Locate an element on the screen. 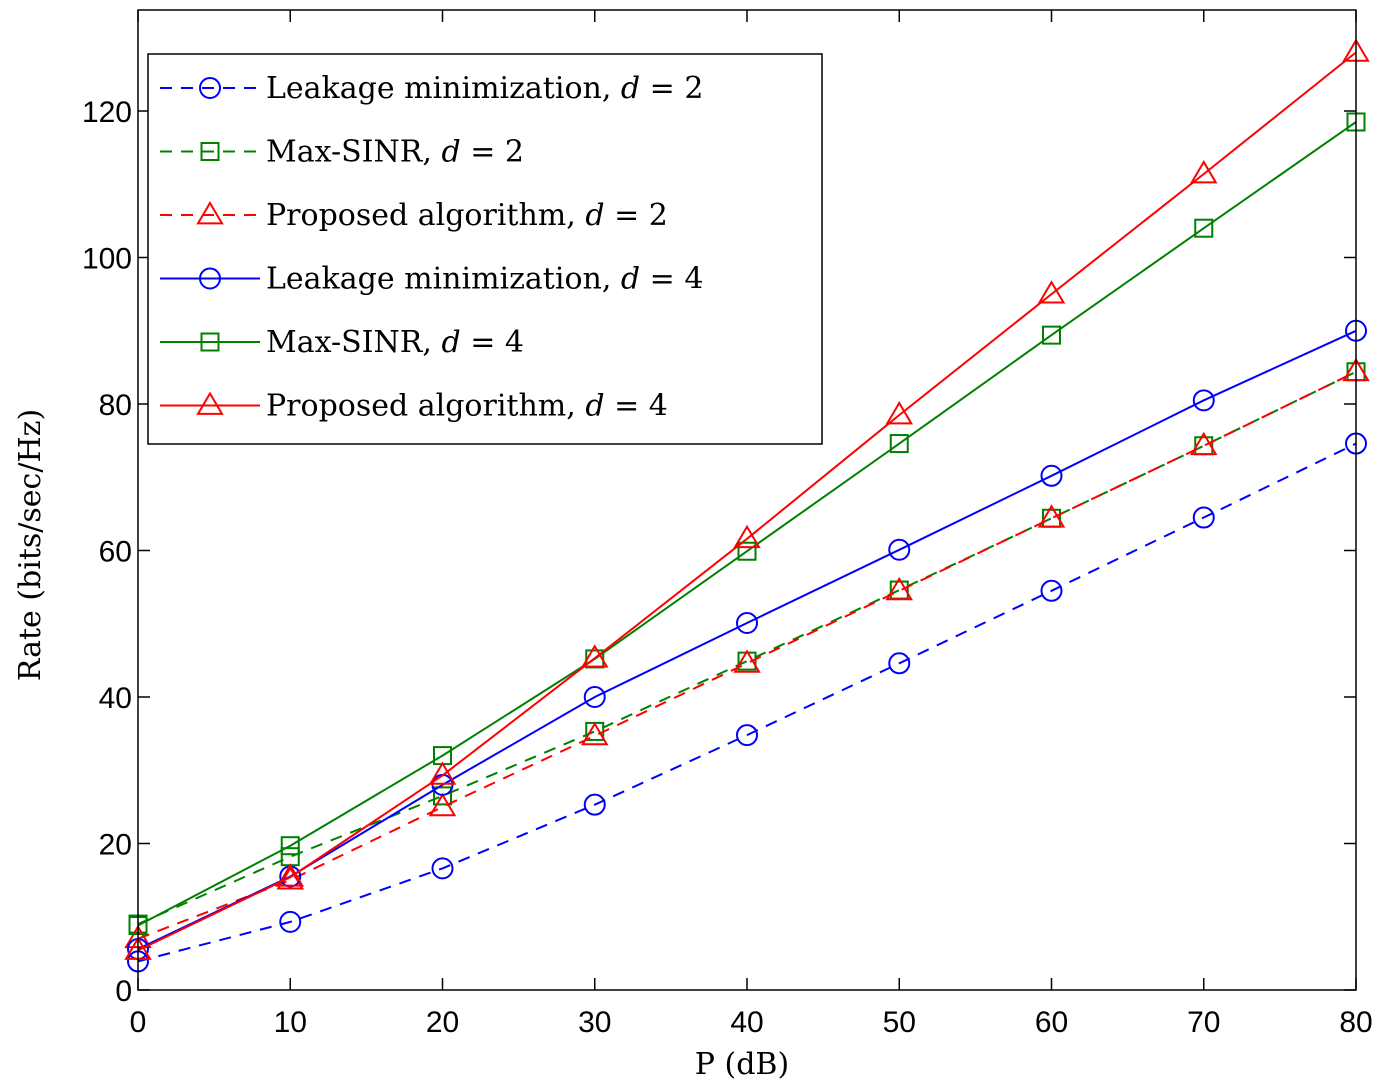 The height and width of the screenshot is (1086, 1379). legend-entry-4: Leakage minimization, d = 4 is located at coordinates (431, 279).